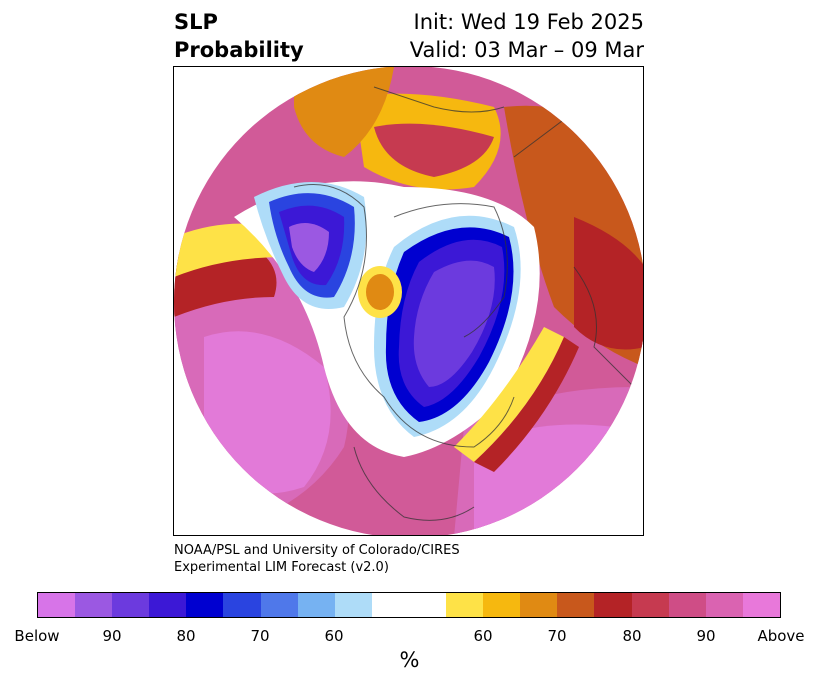  What do you see at coordinates (409, 637) in the screenshot?
I see `colorbar-labels: Below 90 80 70 60 60 70 80 90 Above` at bounding box center [409, 637].